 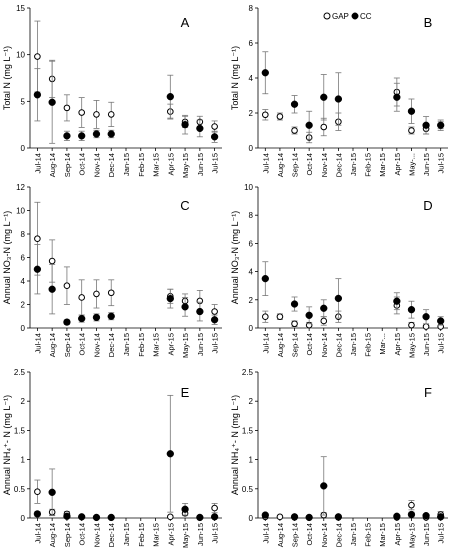 I want to click on y-tick-label: 0.5, so click(x=20, y=489).